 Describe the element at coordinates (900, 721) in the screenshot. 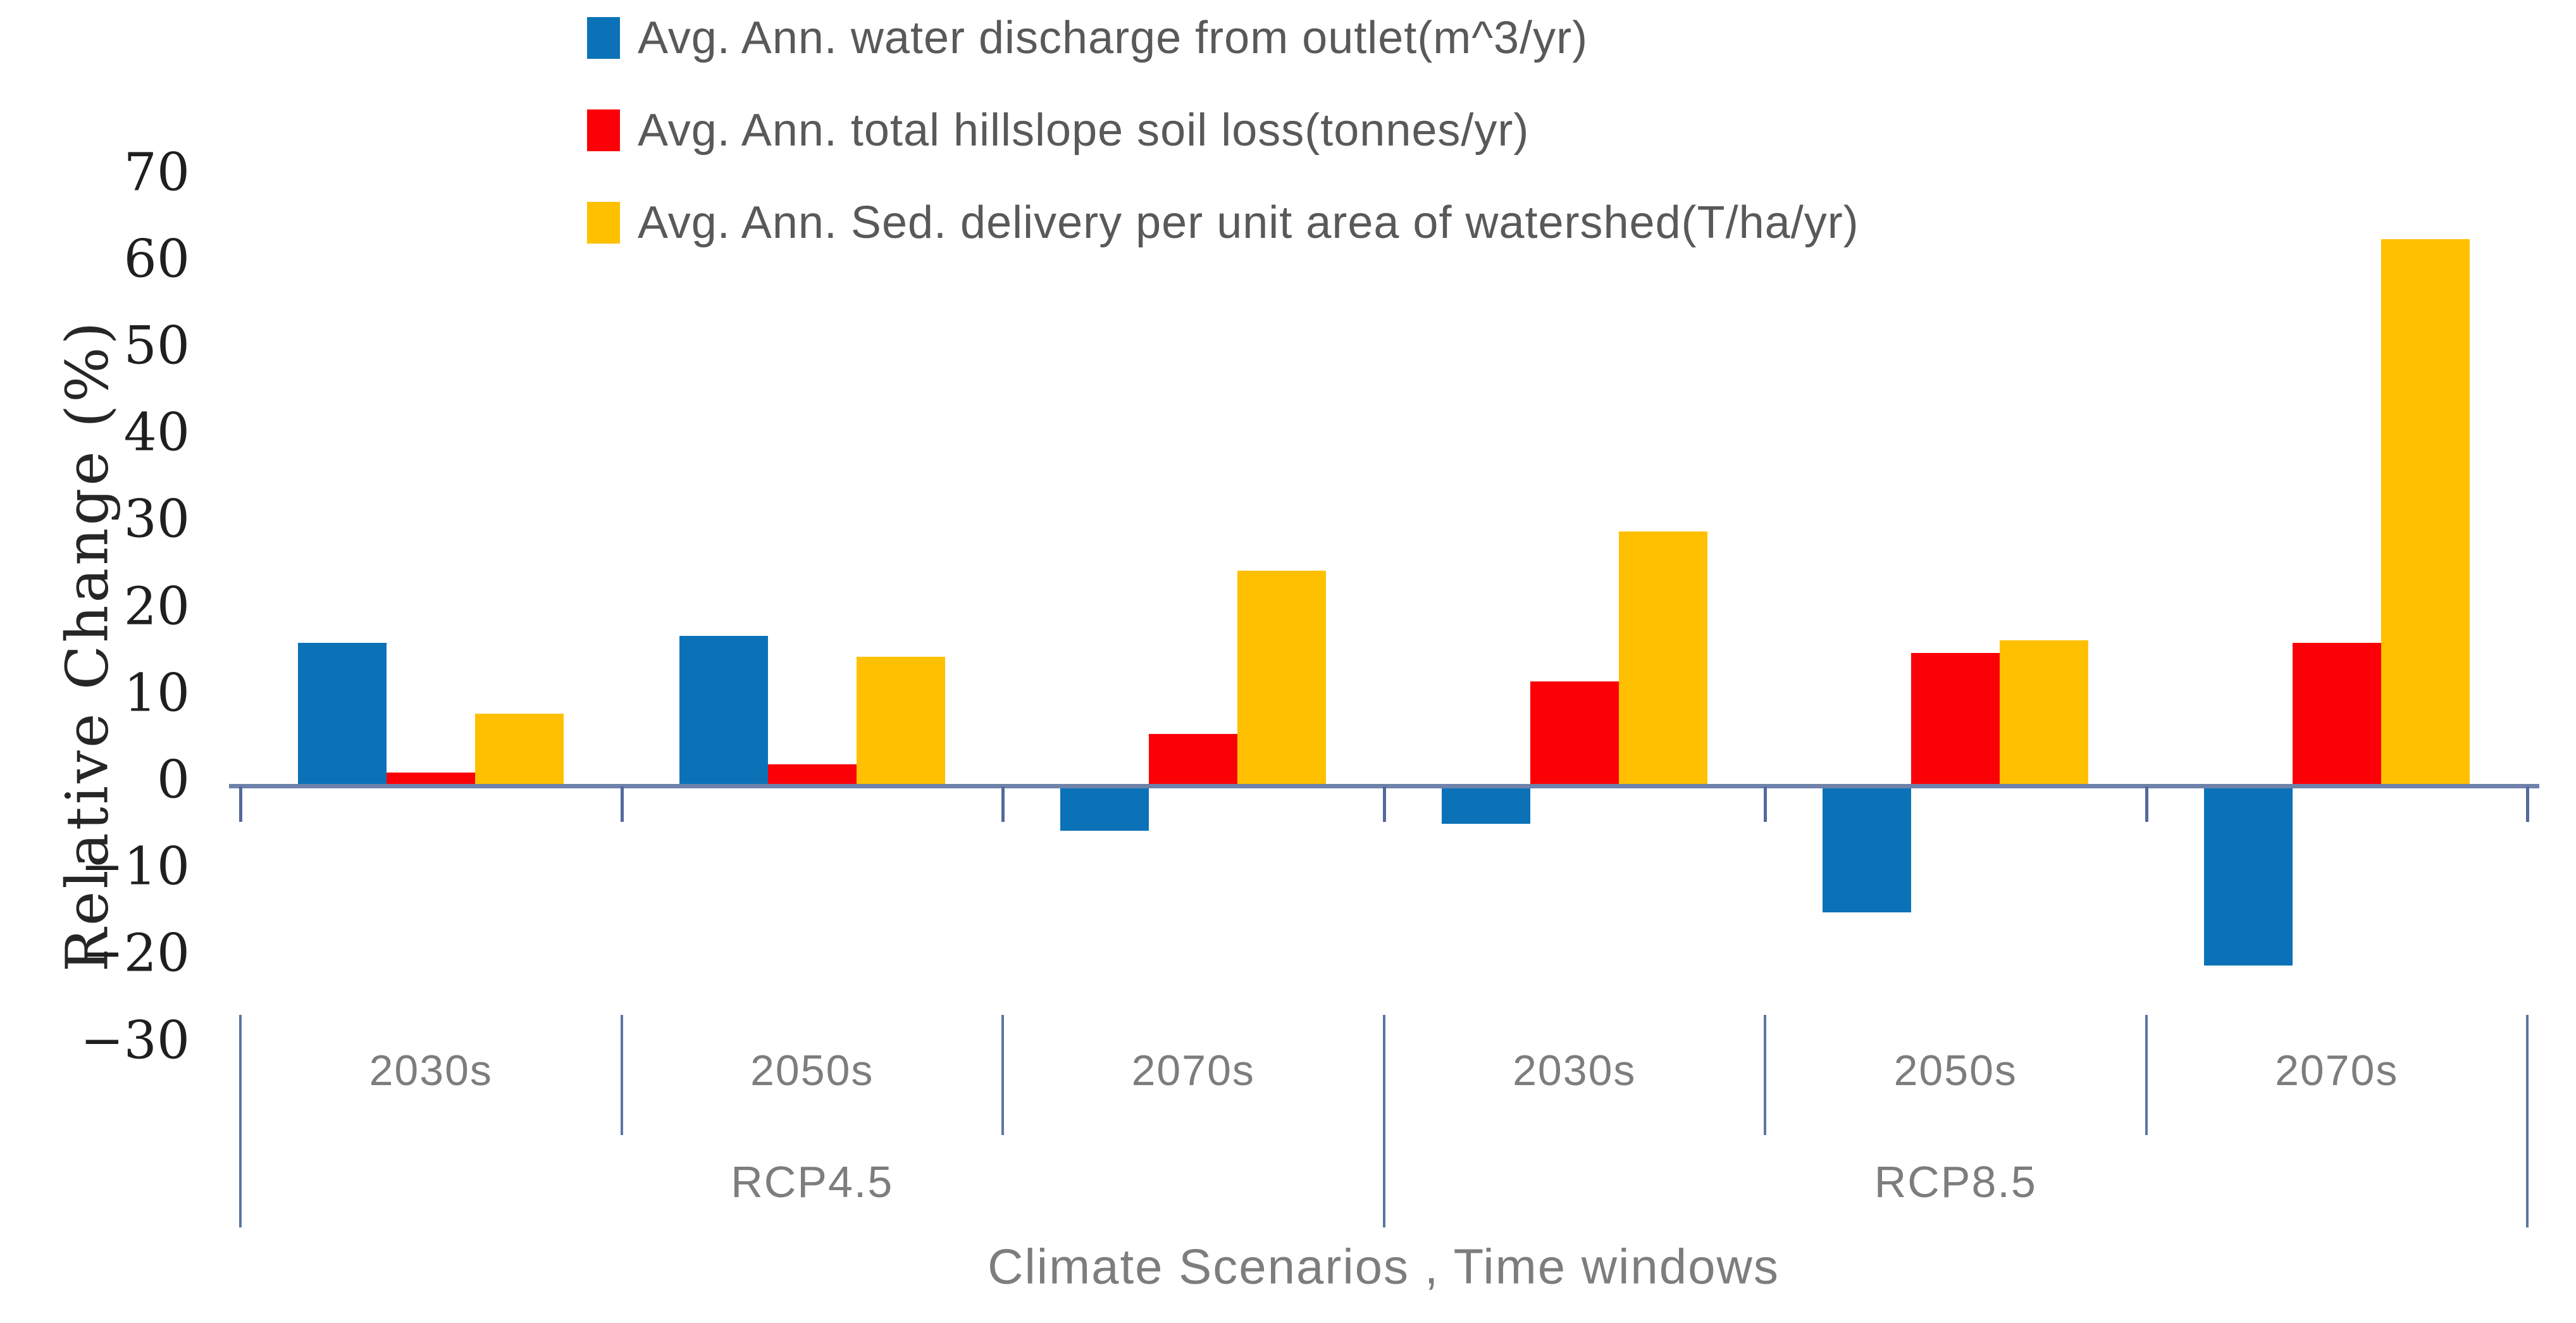

I see `bar-series3-2050s-rcp45` at that location.